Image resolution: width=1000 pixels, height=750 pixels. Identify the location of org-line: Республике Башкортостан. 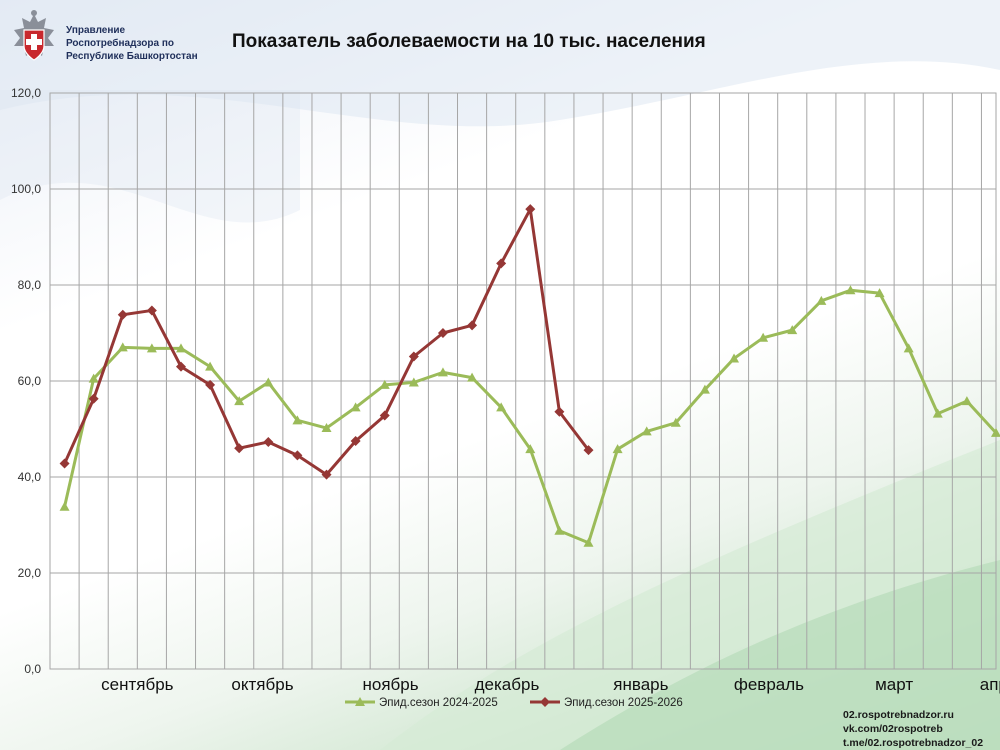
(132, 56).